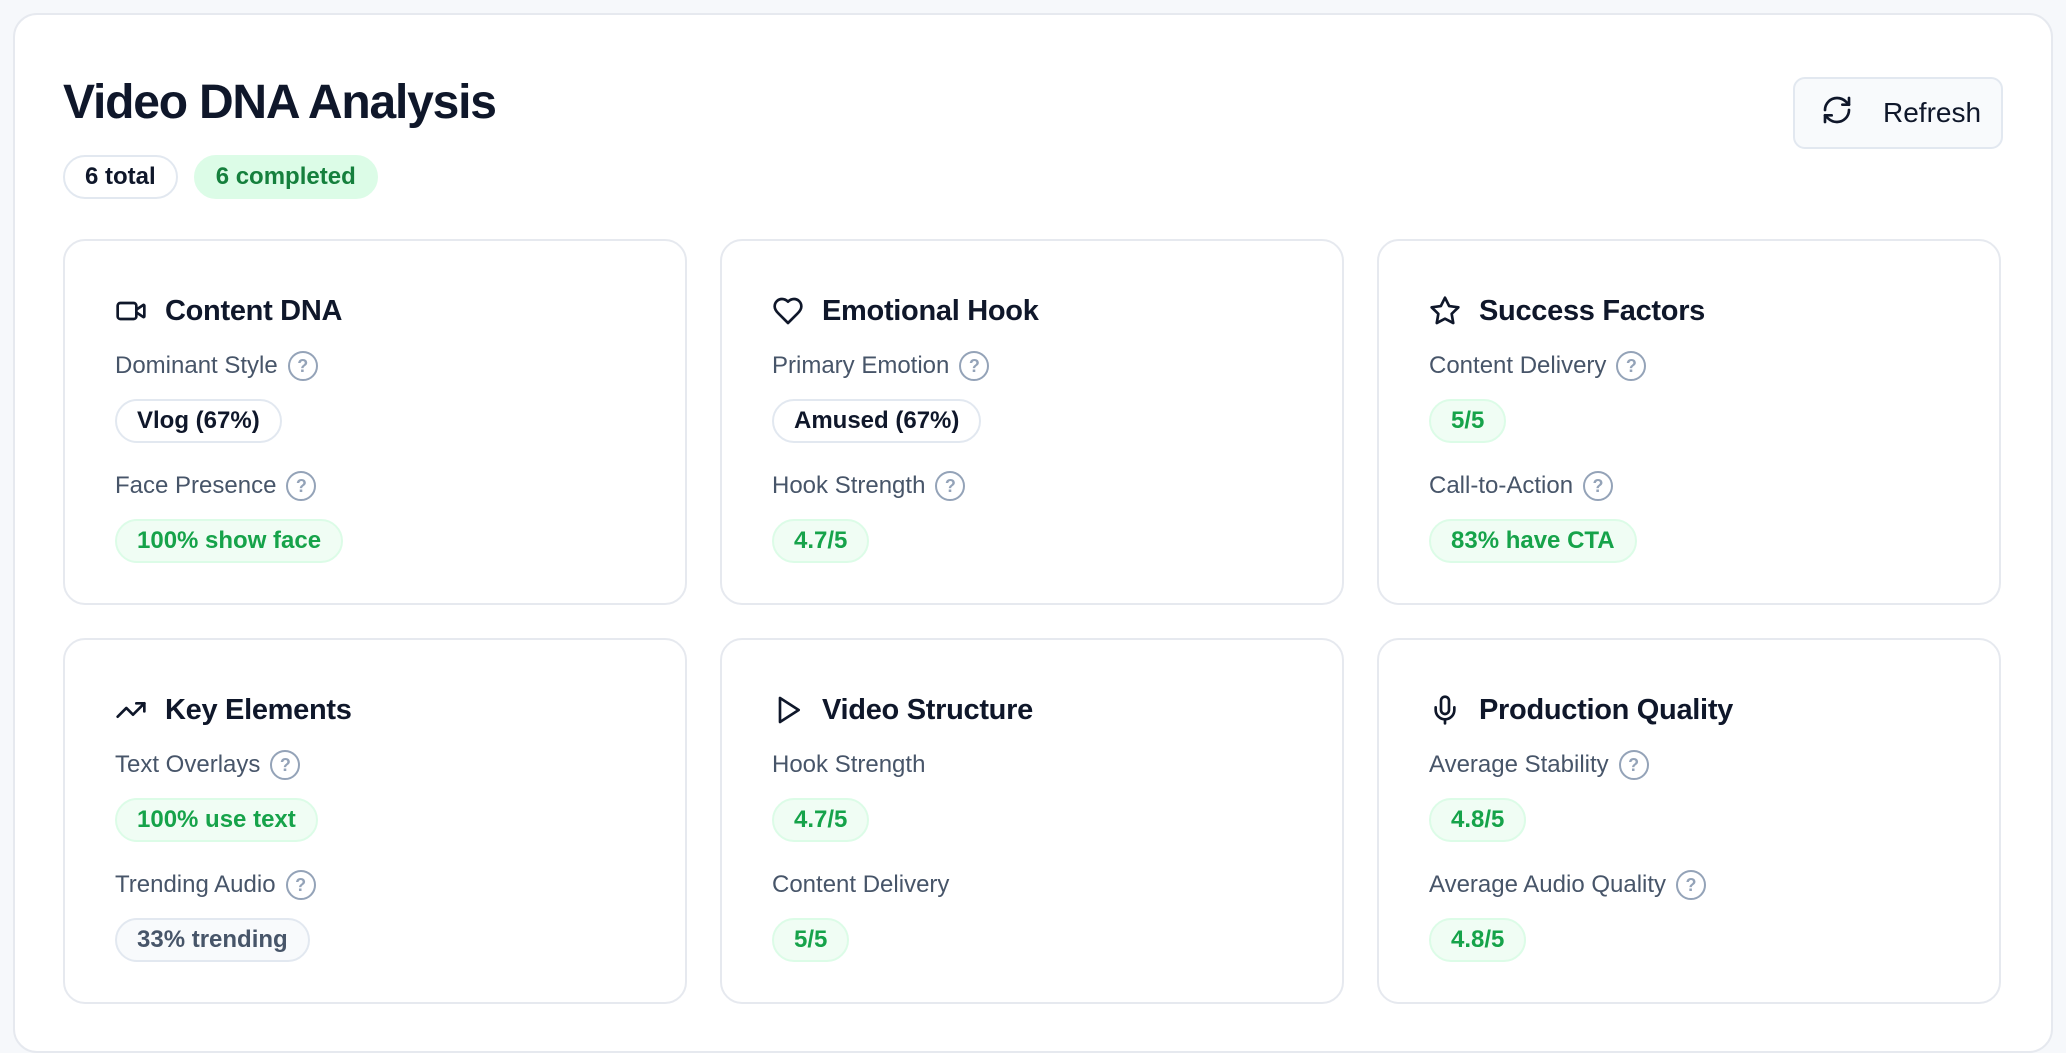  I want to click on metric-label-row: Hook Strength?, so click(1032, 486).